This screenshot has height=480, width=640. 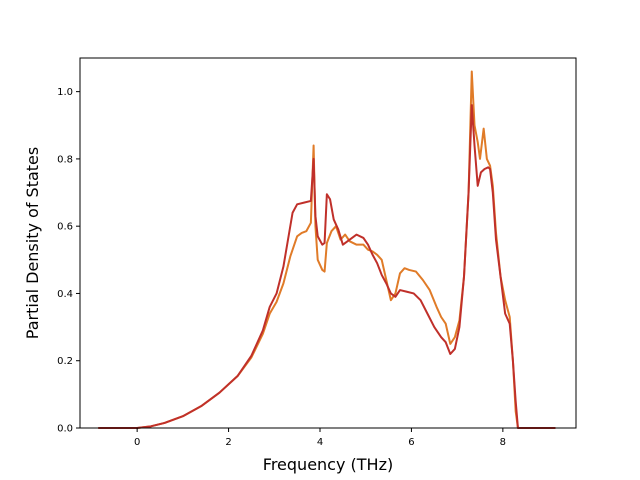 I want to click on y-tick-label: 0.8, so click(x=65, y=159).